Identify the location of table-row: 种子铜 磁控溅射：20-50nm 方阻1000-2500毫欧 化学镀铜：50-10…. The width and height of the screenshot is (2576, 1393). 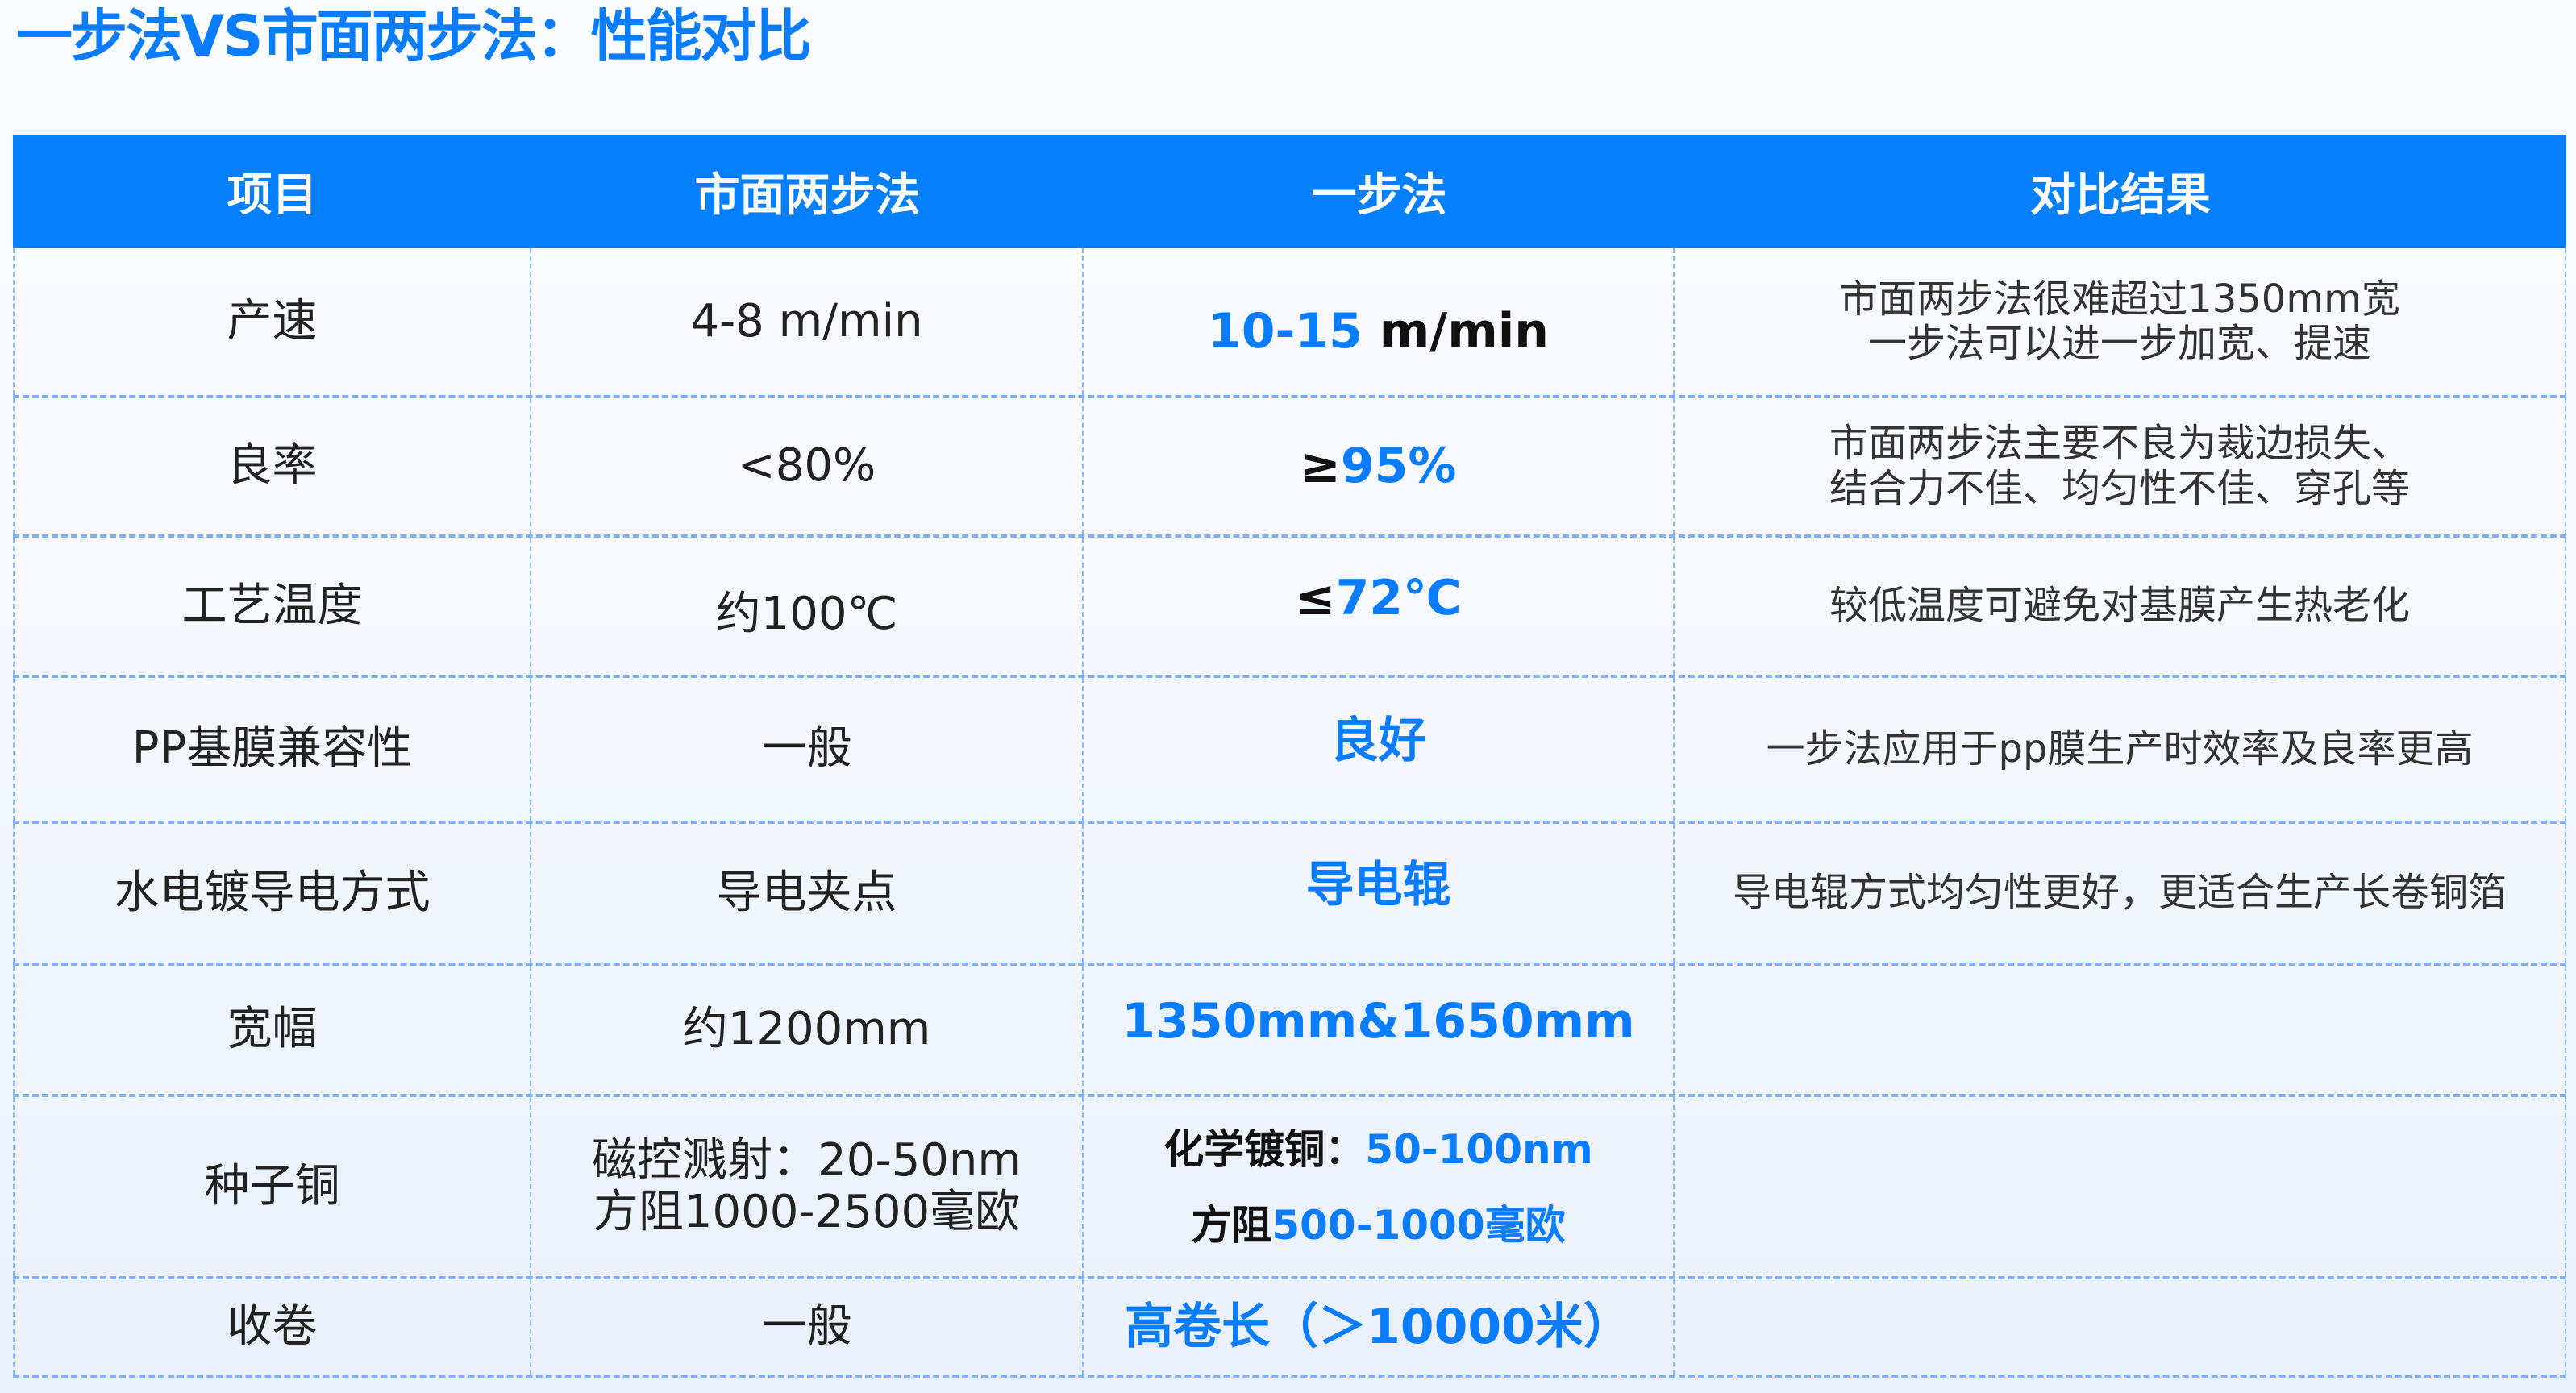
(1290, 1188).